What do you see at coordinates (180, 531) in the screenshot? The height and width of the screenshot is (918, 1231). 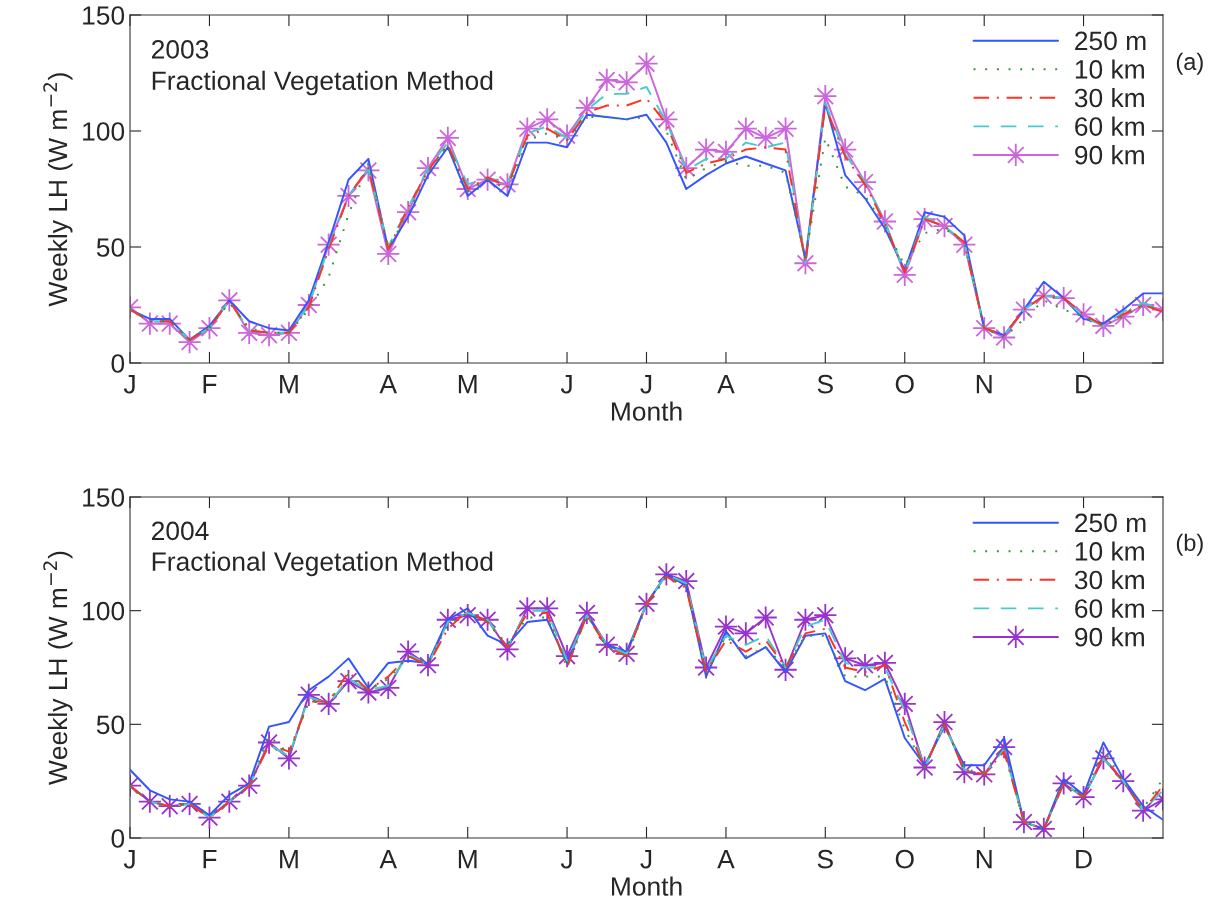 I see `annotation: 2004` at bounding box center [180, 531].